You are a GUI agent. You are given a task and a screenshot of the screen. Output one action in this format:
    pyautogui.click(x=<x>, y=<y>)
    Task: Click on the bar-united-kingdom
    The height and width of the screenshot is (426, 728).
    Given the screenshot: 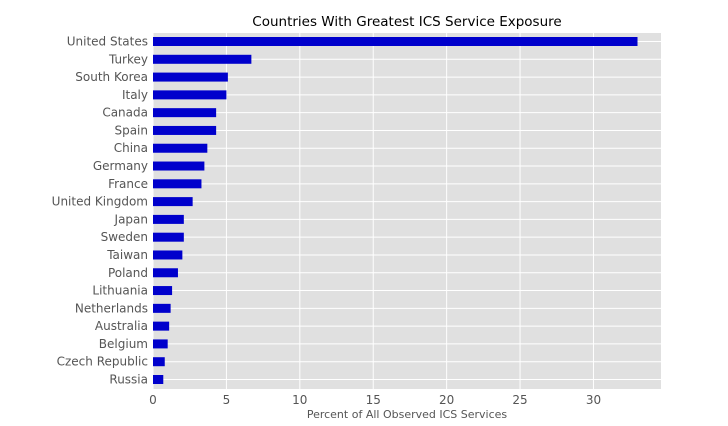 What is the action you would take?
    pyautogui.click(x=173, y=202)
    